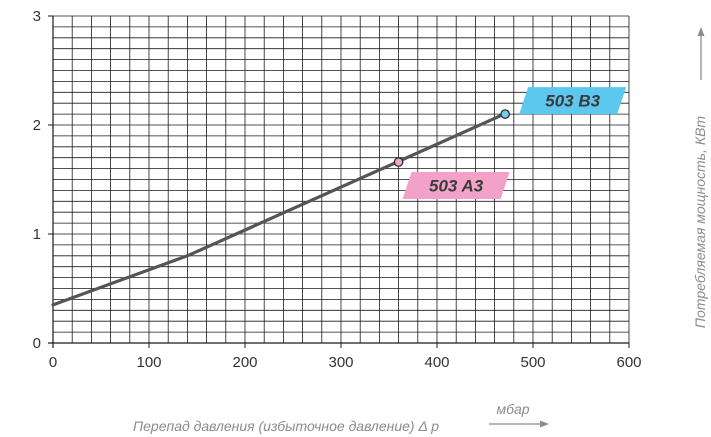  I want to click on marker-label-text: 503 B3, so click(572, 101).